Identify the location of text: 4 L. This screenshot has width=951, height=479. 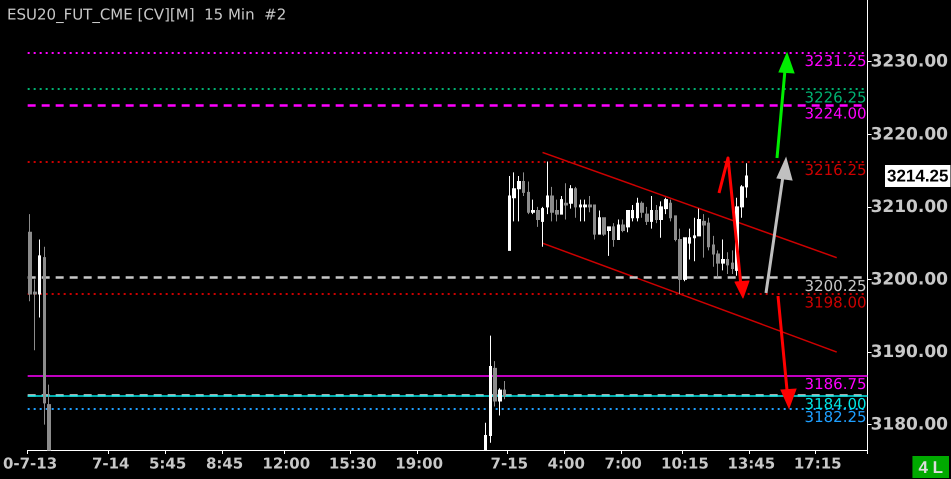
(930, 467).